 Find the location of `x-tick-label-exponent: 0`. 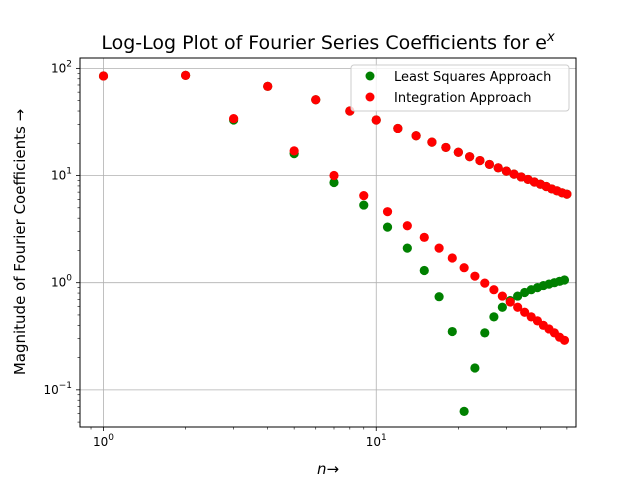

x-tick-label-exponent: 0 is located at coordinates (111, 438).